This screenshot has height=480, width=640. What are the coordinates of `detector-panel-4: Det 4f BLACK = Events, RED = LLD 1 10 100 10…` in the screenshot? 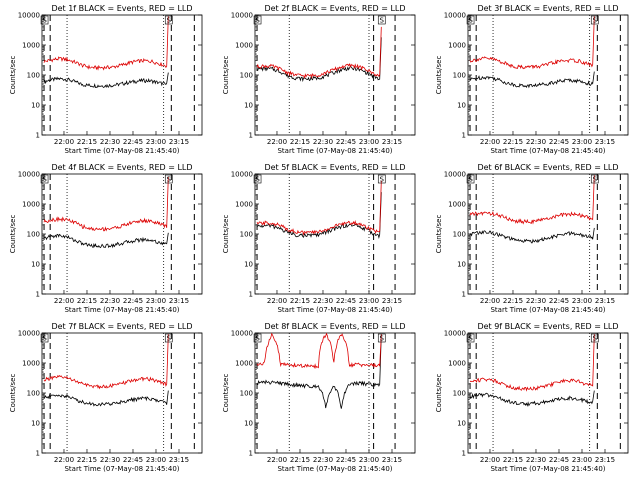 It's located at (106, 238).